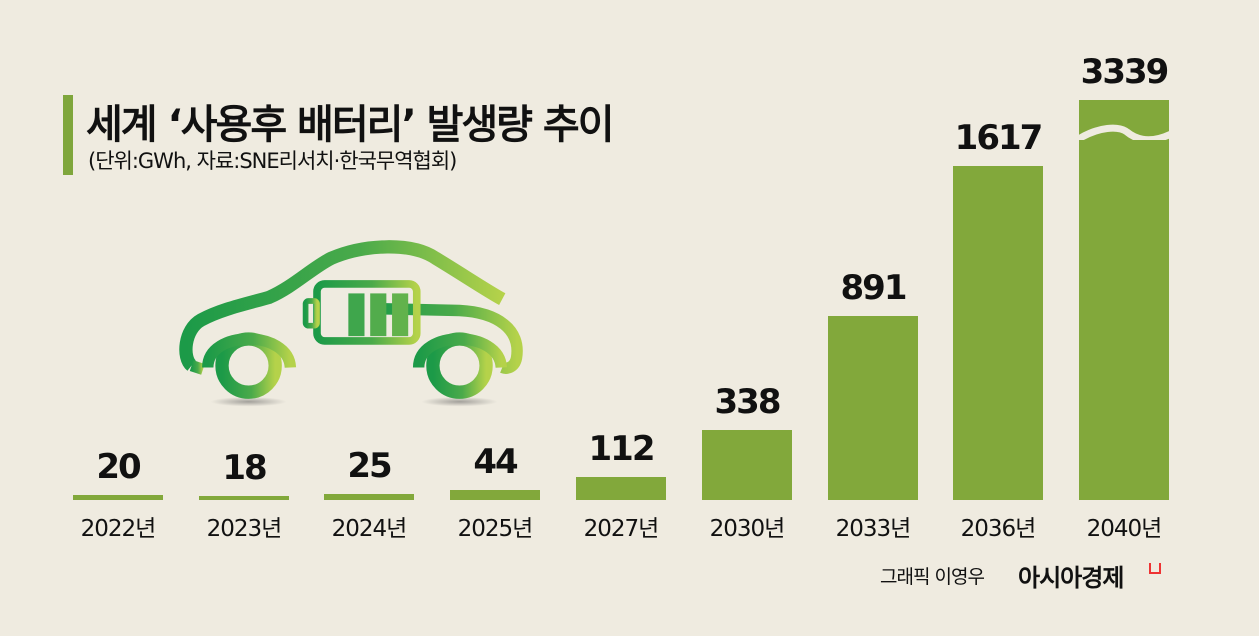  Describe the element at coordinates (350, 125) in the screenshot. I see `chart-title: 세계 ‘사용후 배터리’ 발생량 추이` at that location.